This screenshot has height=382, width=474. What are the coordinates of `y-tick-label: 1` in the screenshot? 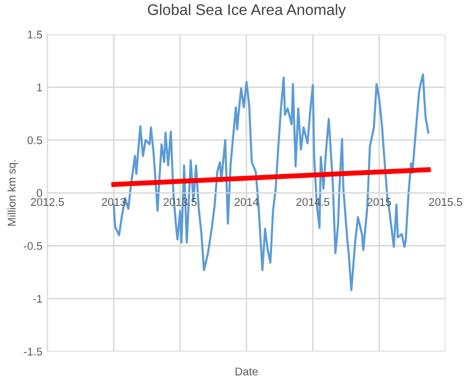 It's located at (39, 88).